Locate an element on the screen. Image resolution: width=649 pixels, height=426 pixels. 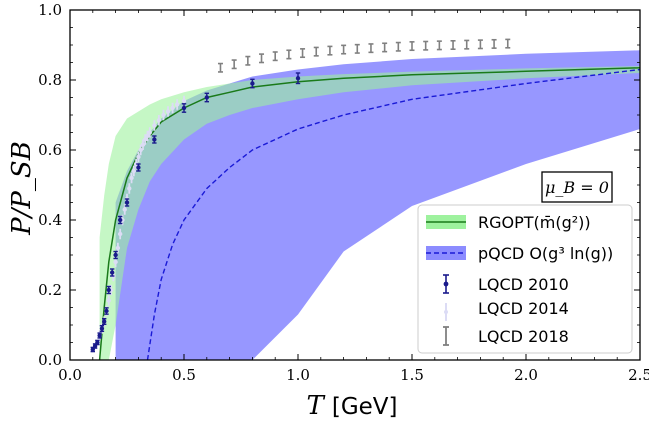
legend-label-lqcd2010: LQCD 2010 is located at coordinates (523, 284).